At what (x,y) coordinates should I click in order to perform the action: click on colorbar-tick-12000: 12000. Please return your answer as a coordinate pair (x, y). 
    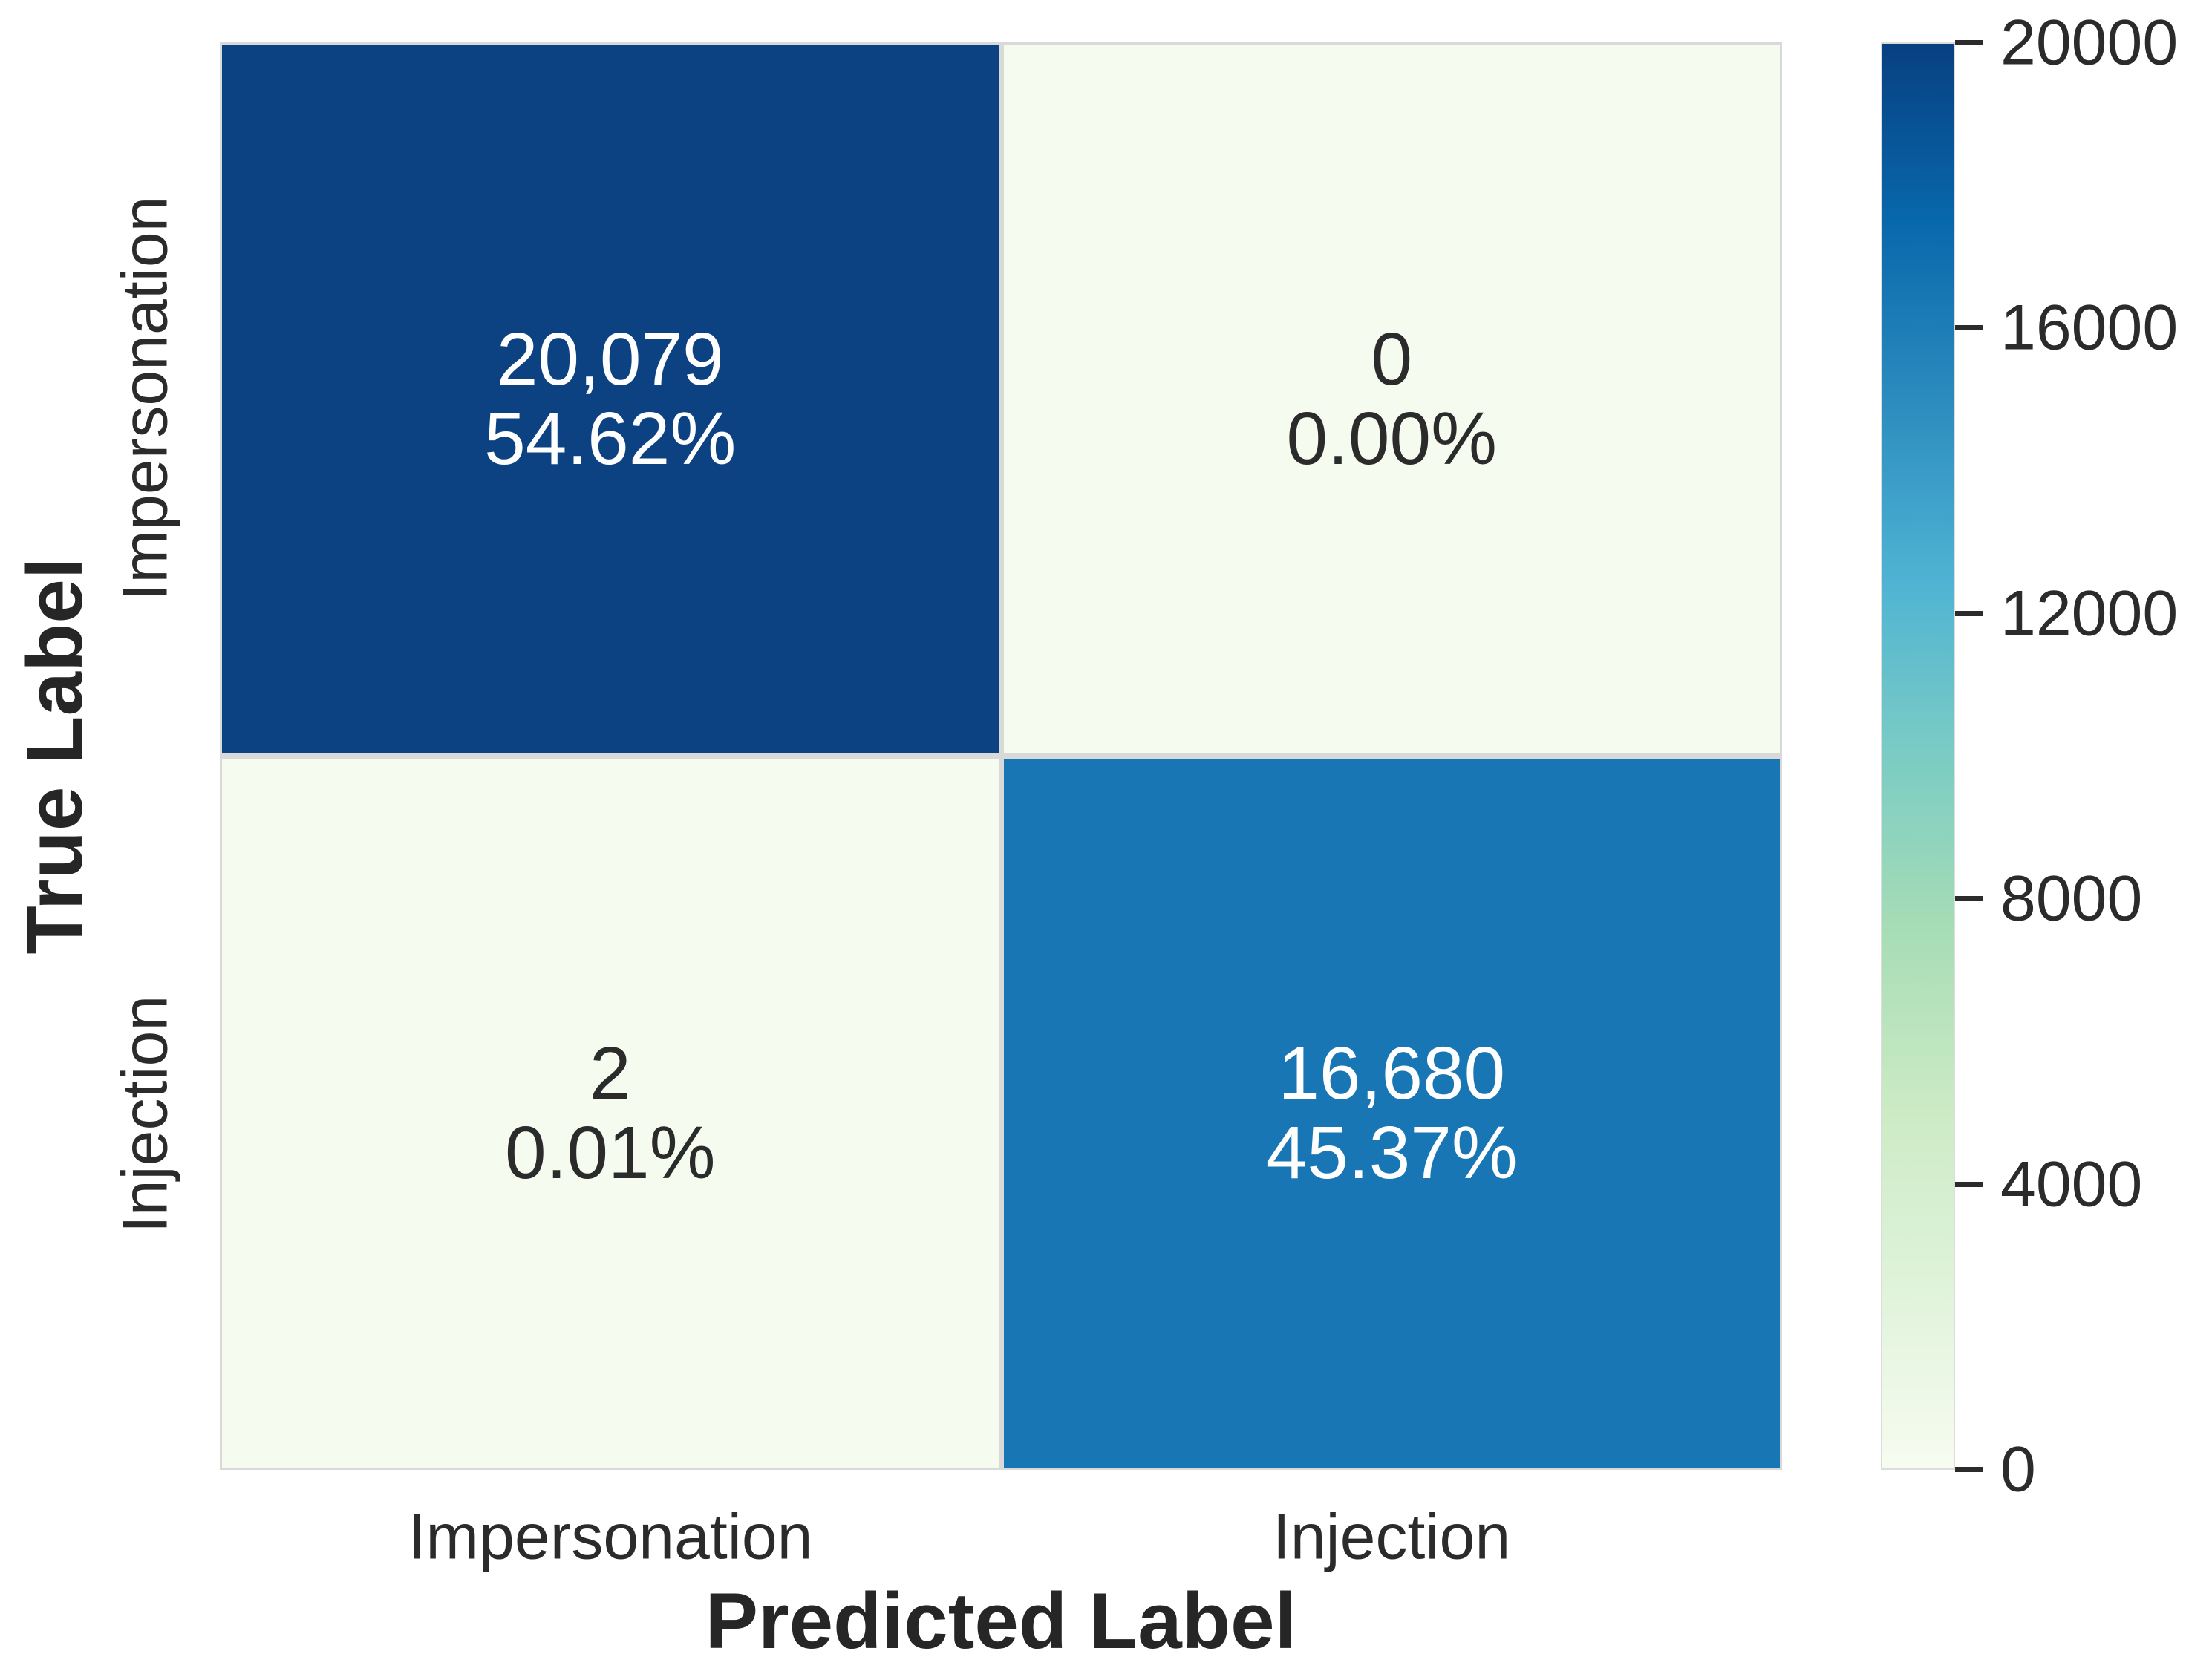
    Looking at the image, I should click on (2089, 614).